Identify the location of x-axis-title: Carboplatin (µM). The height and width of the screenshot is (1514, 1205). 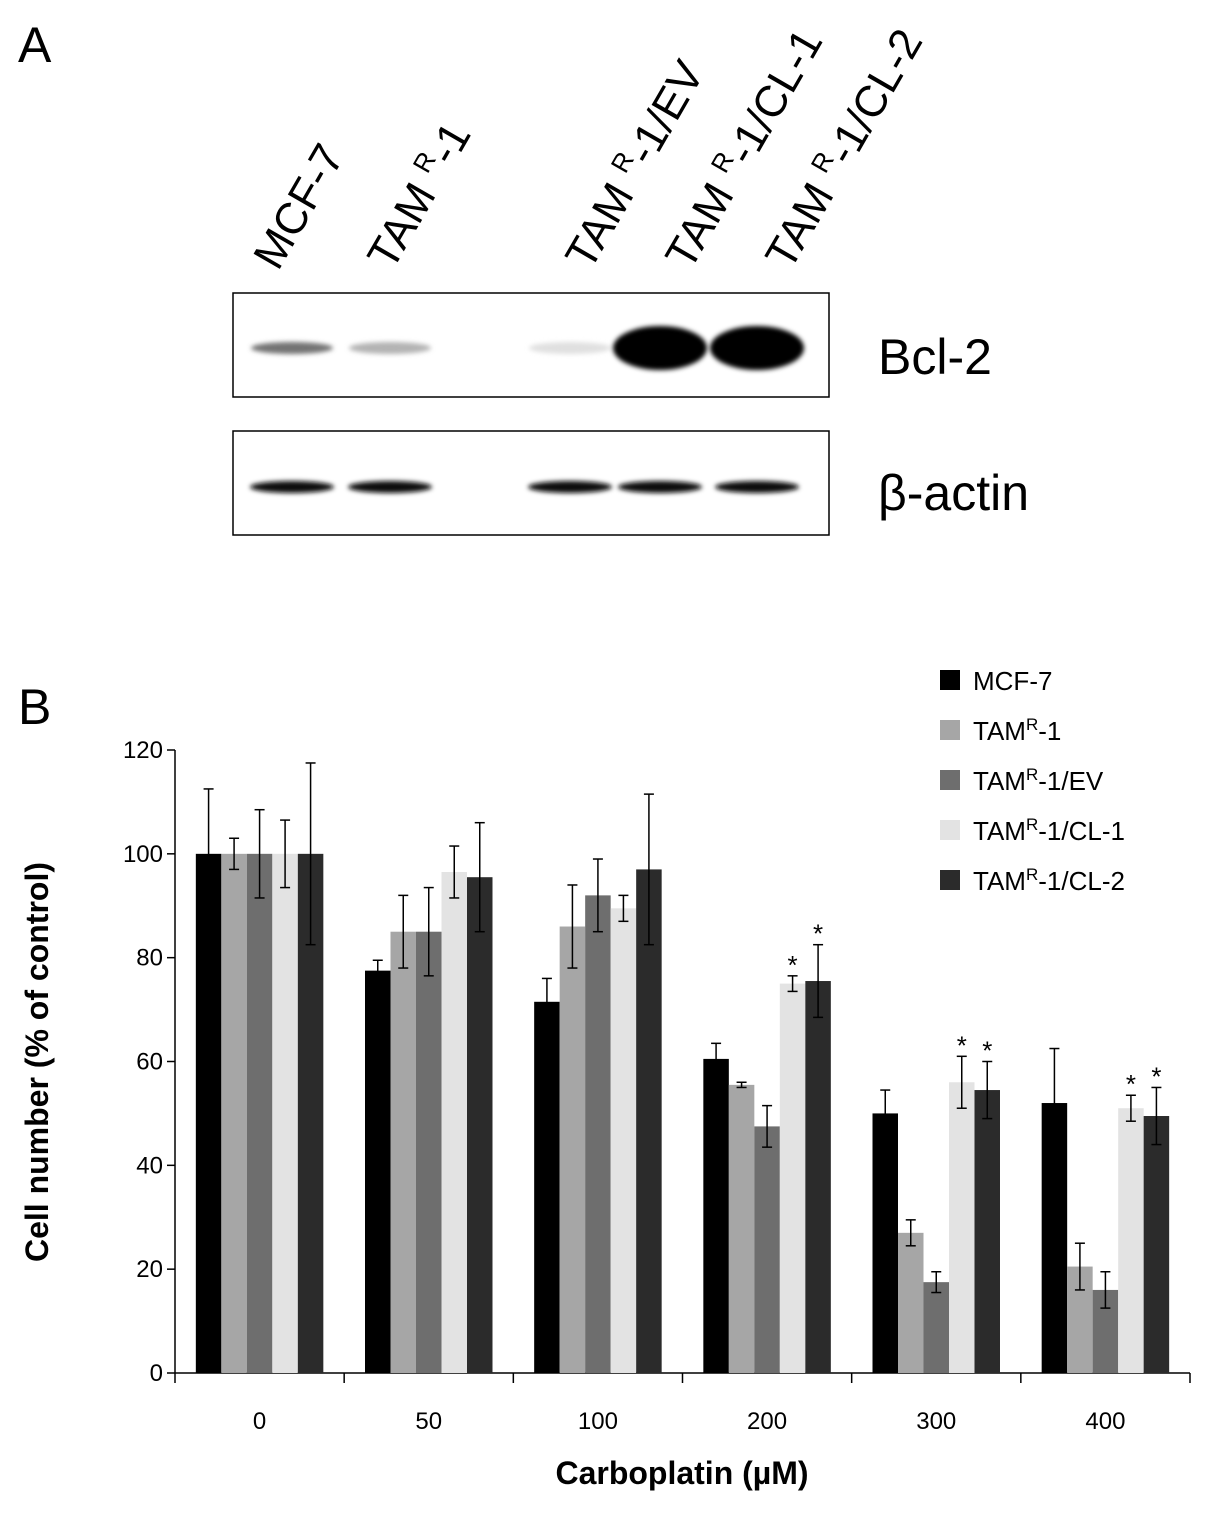
(681, 1473).